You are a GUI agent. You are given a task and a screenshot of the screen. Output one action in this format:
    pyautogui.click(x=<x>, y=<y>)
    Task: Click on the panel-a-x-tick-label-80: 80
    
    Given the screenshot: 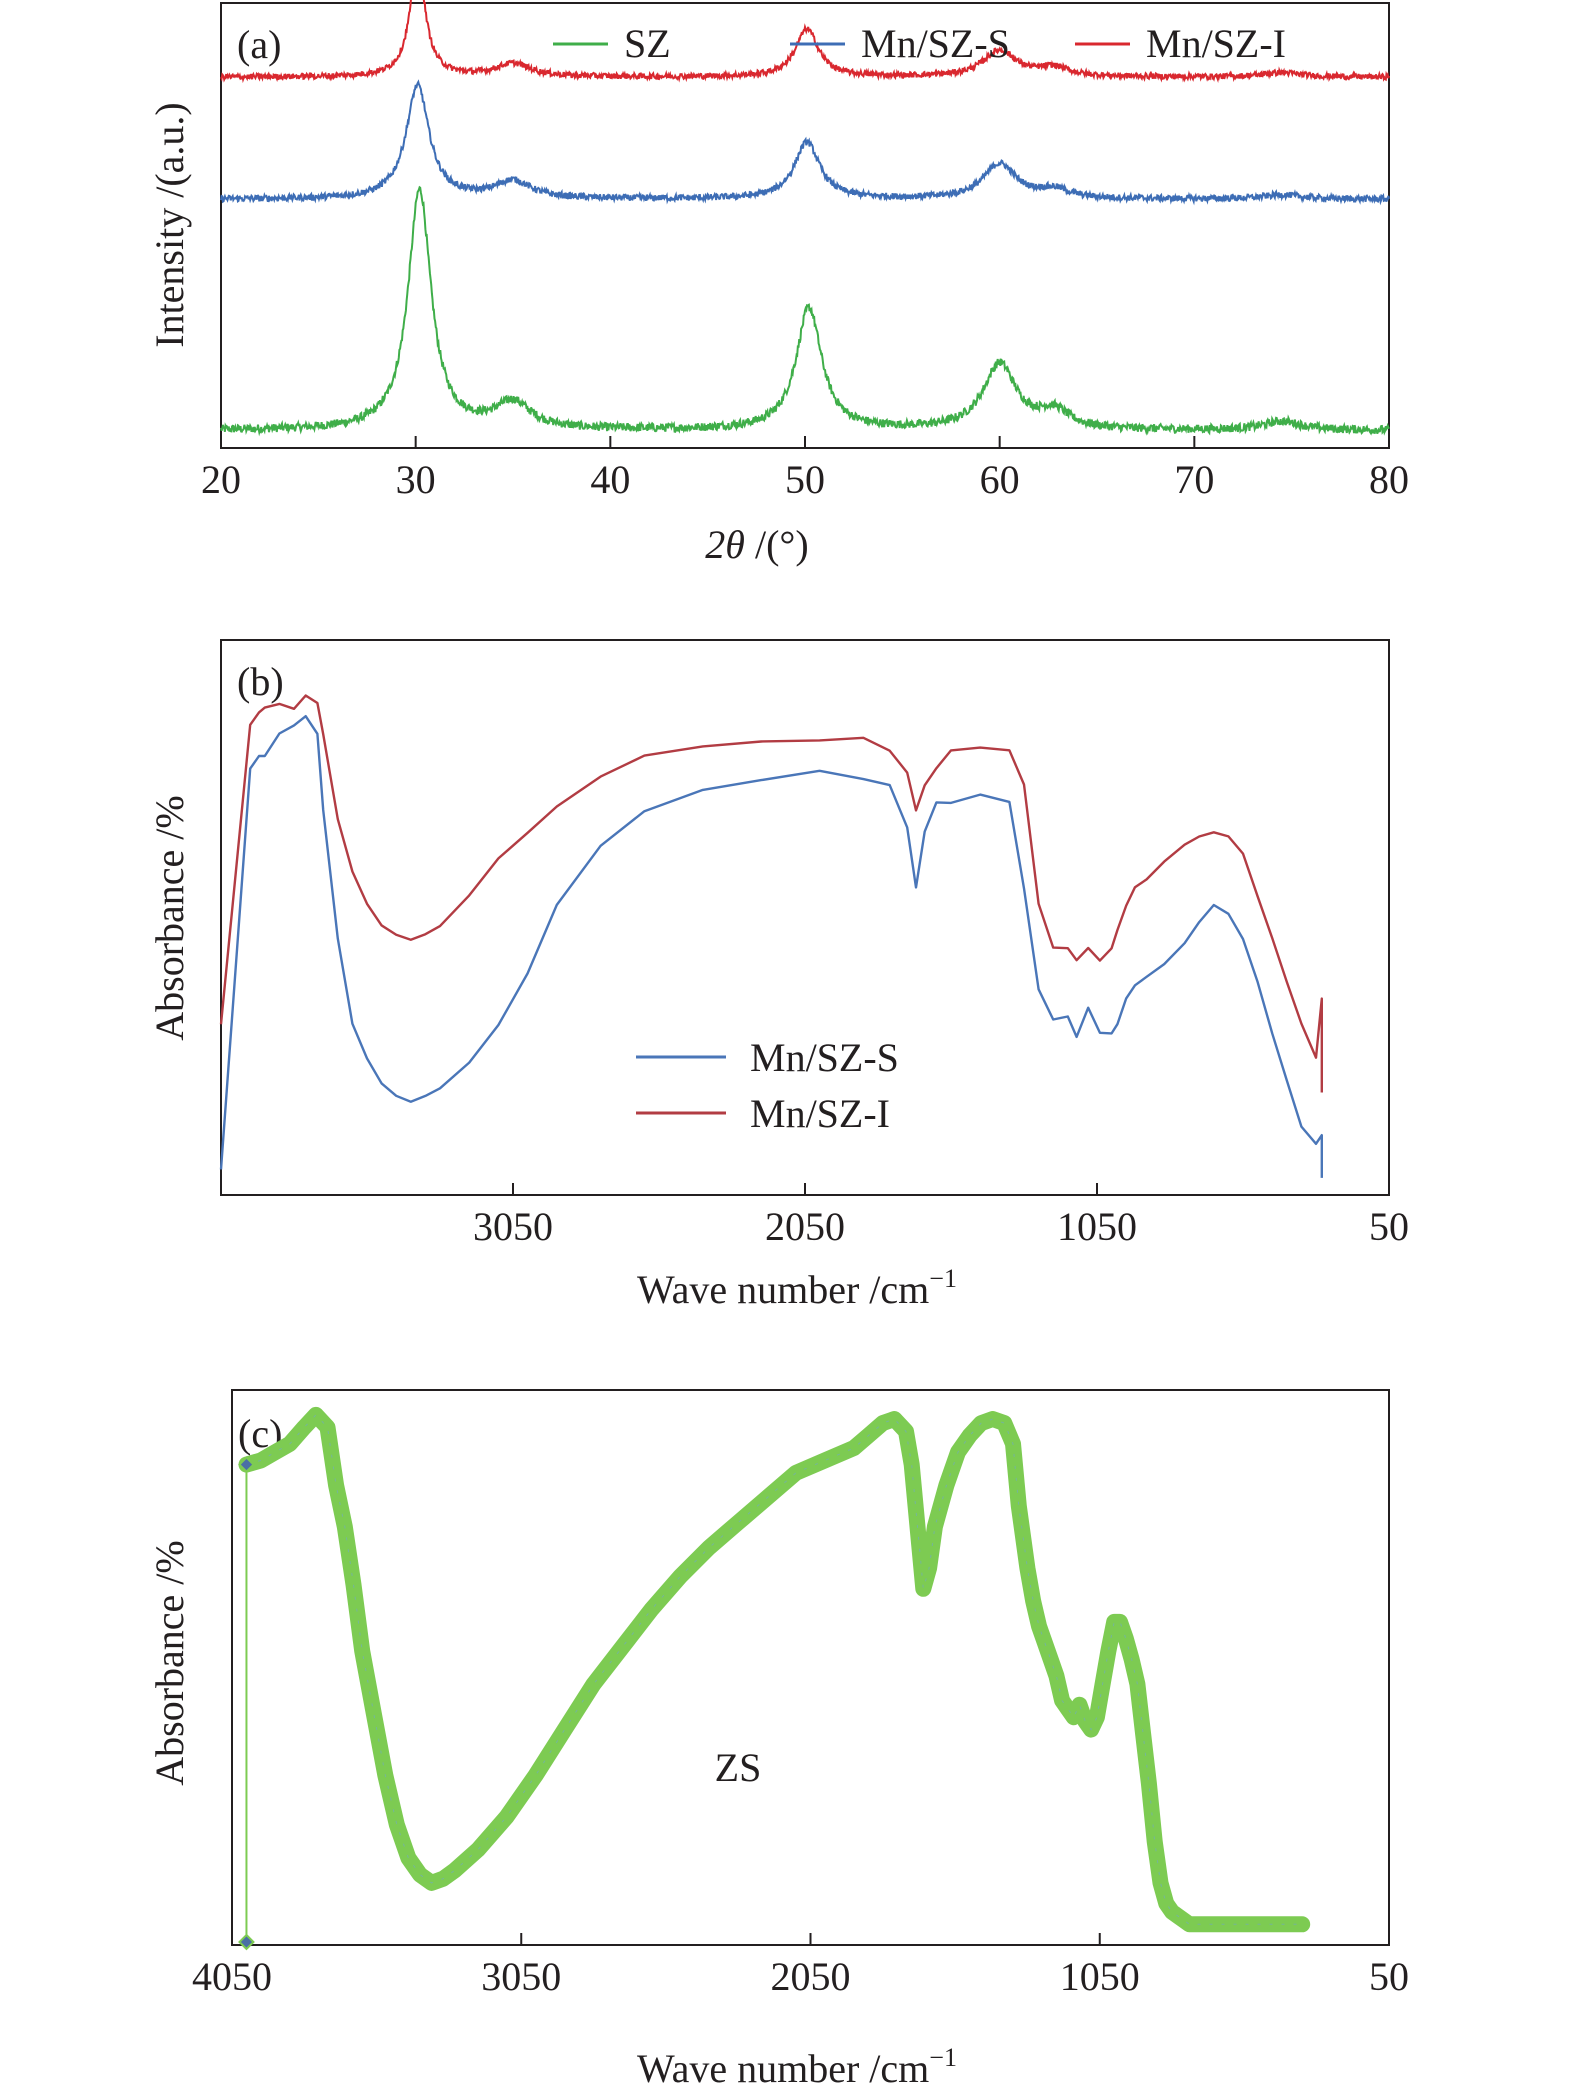 What is the action you would take?
    pyautogui.click(x=1389, y=479)
    